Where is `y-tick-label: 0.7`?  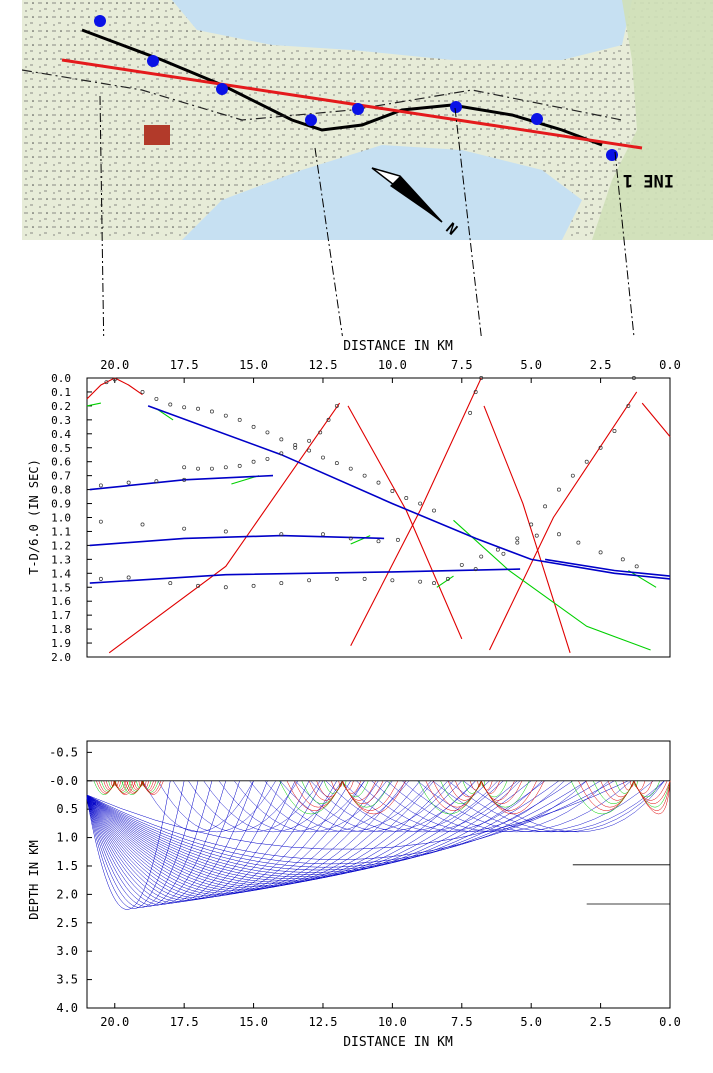 y-tick-label: 0.7 is located at coordinates (61, 476).